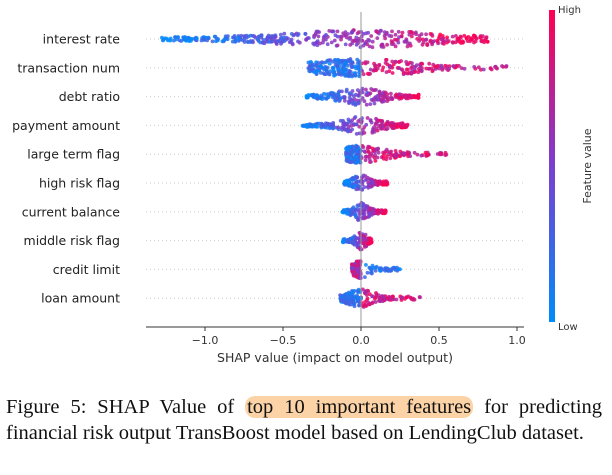 The width and height of the screenshot is (612, 475). Describe the element at coordinates (79, 183) in the screenshot. I see `feature-label: high risk flag` at that location.